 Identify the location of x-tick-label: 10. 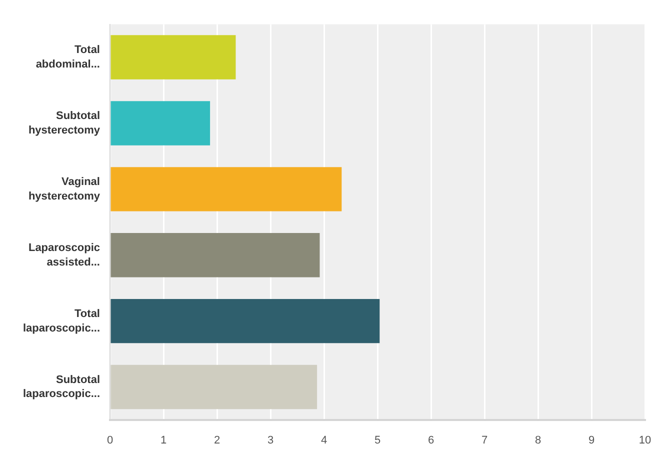
(645, 440).